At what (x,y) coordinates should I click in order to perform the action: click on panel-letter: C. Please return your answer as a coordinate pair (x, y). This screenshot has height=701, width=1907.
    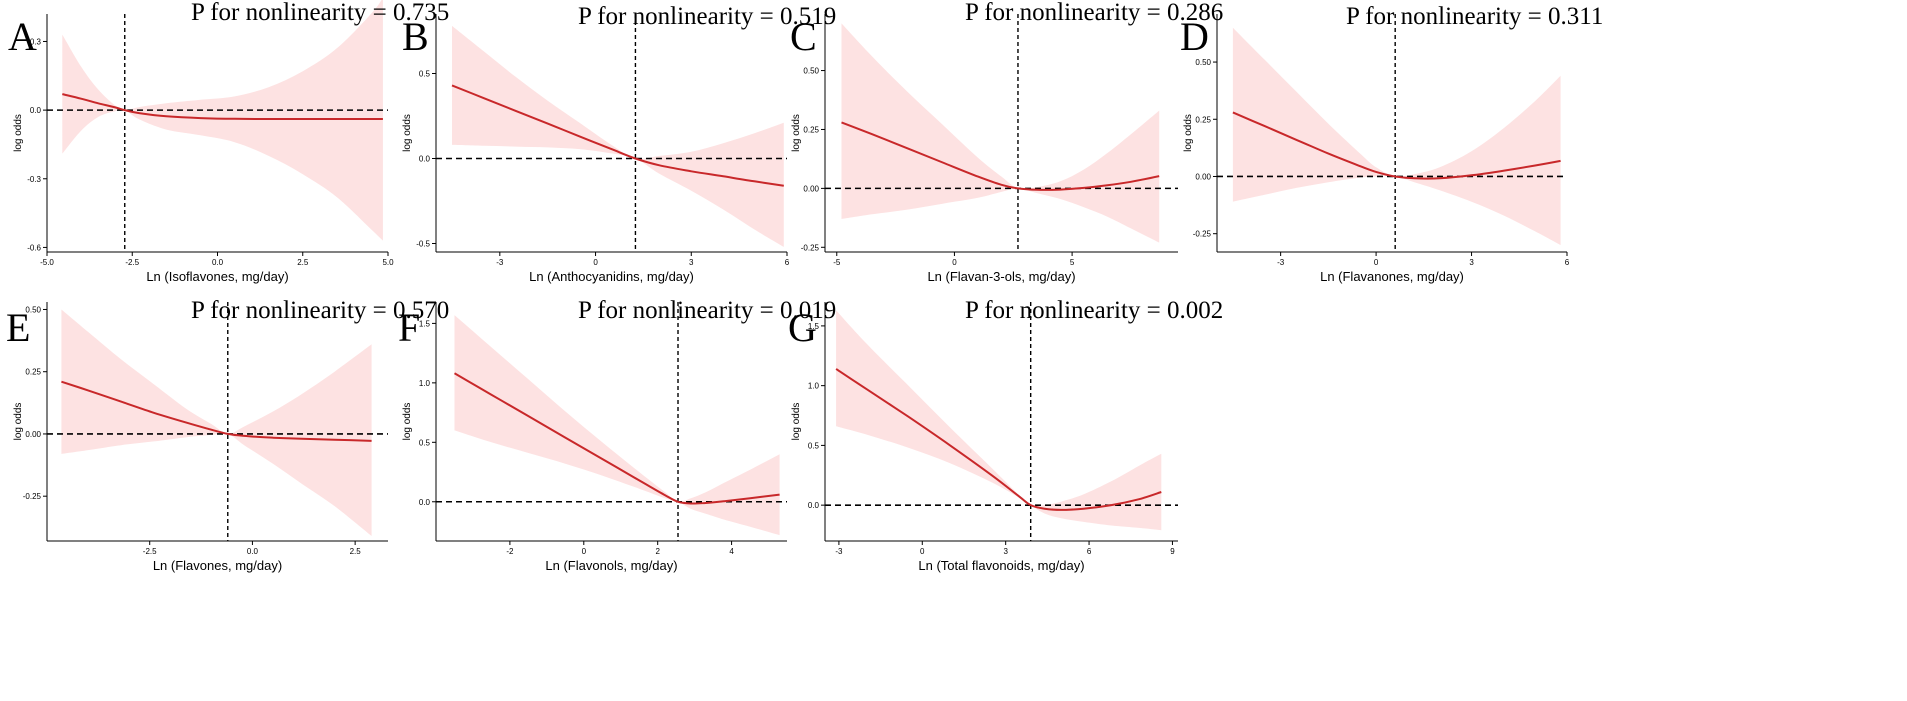
    Looking at the image, I should click on (803, 36).